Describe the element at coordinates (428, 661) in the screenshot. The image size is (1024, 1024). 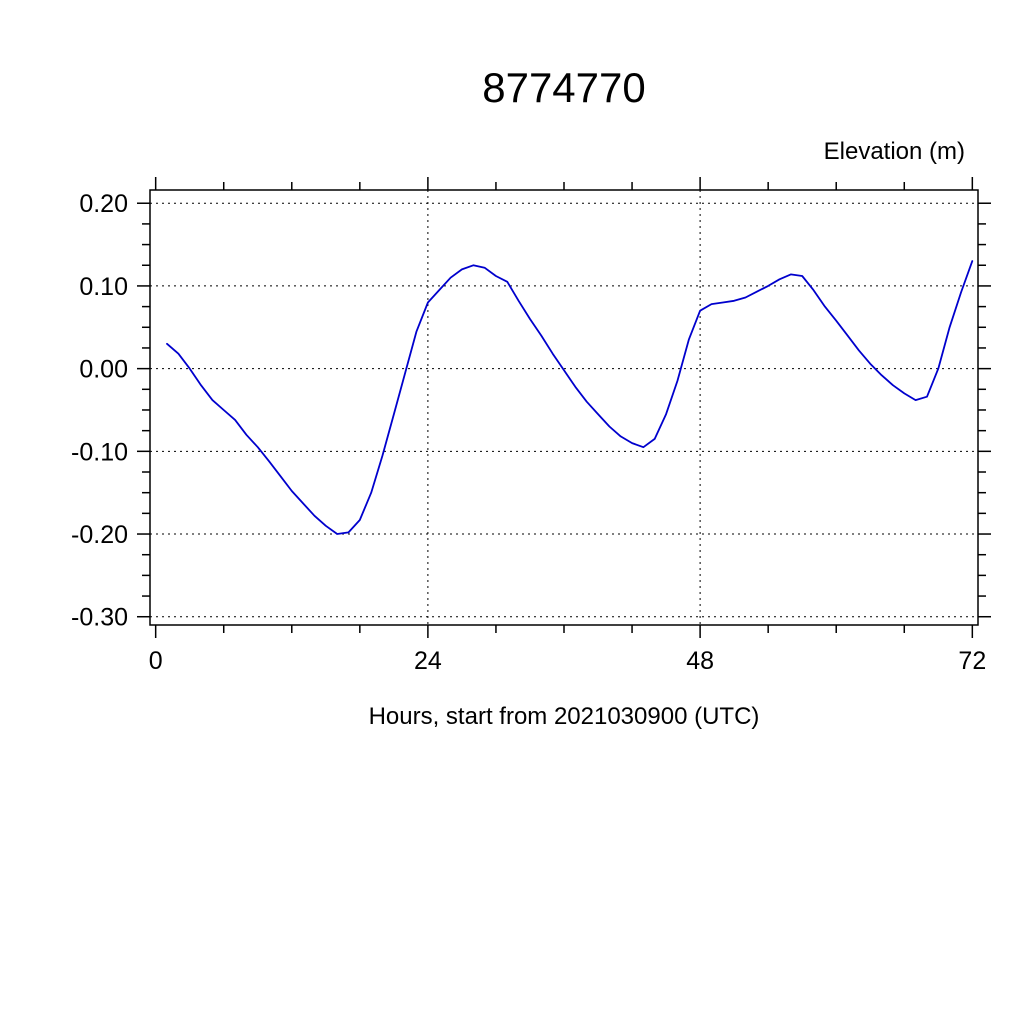
I see `x-tick-label: 24` at that location.